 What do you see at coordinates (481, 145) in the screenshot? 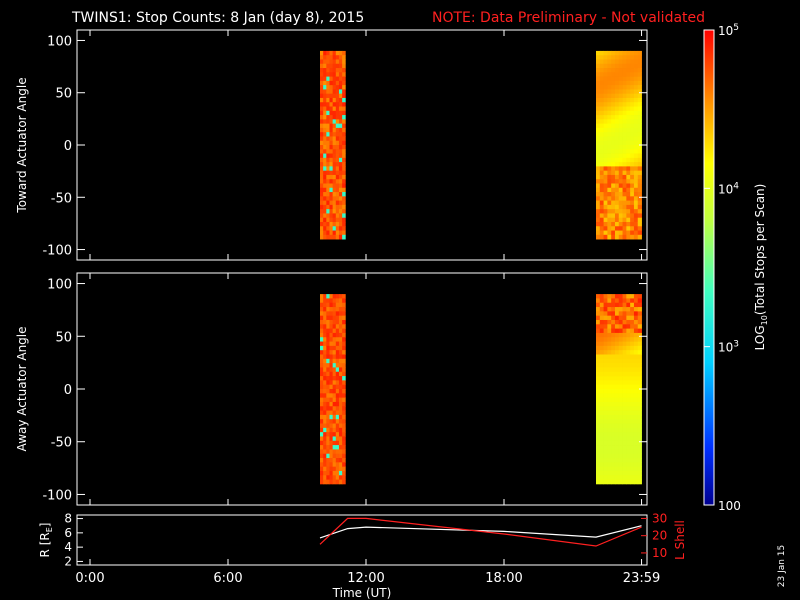
I see `toward-heatmap-blocks` at bounding box center [481, 145].